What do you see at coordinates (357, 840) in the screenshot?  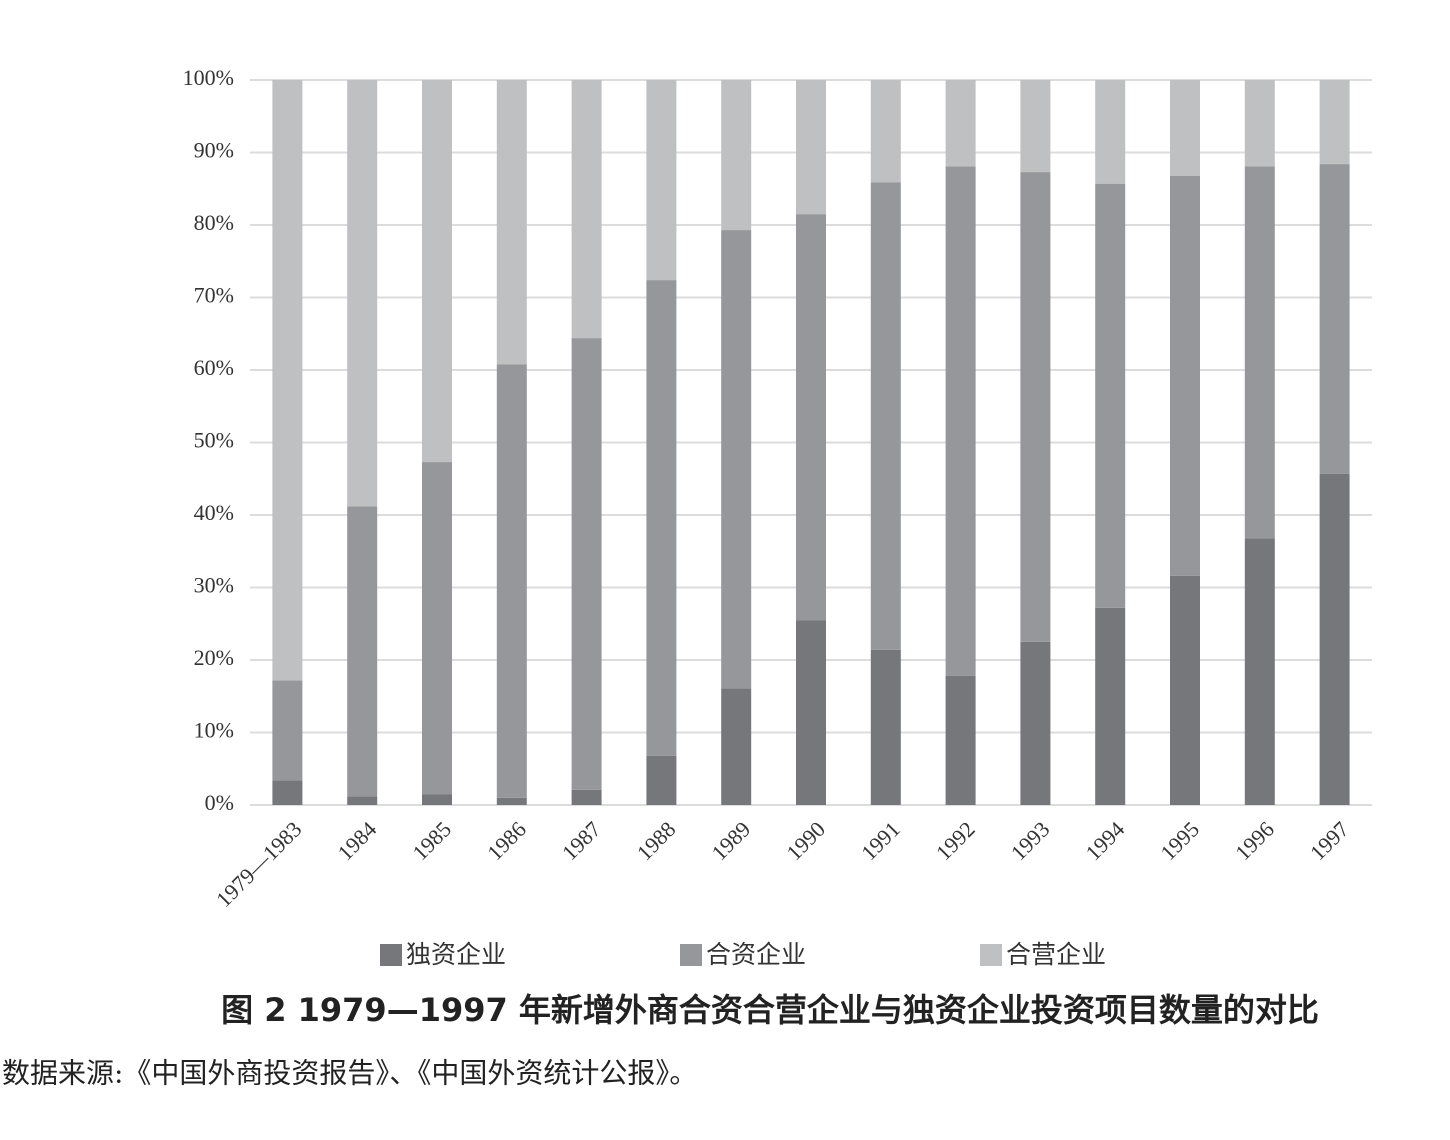 I see `x-tick-label: 1984` at bounding box center [357, 840].